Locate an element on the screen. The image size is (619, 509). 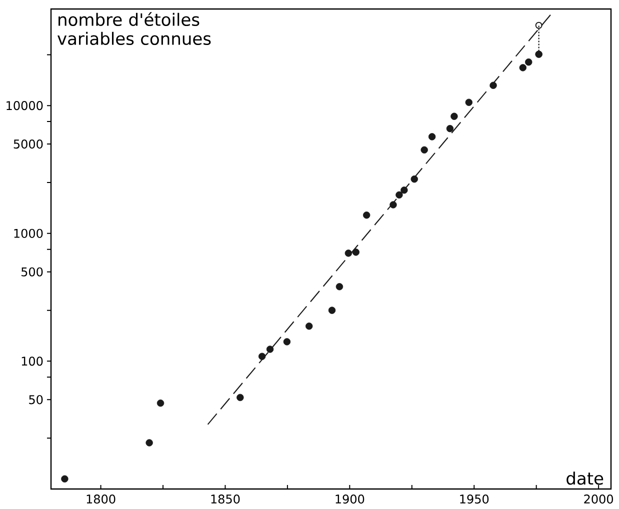
x-axis-title: date is located at coordinates (585, 478).